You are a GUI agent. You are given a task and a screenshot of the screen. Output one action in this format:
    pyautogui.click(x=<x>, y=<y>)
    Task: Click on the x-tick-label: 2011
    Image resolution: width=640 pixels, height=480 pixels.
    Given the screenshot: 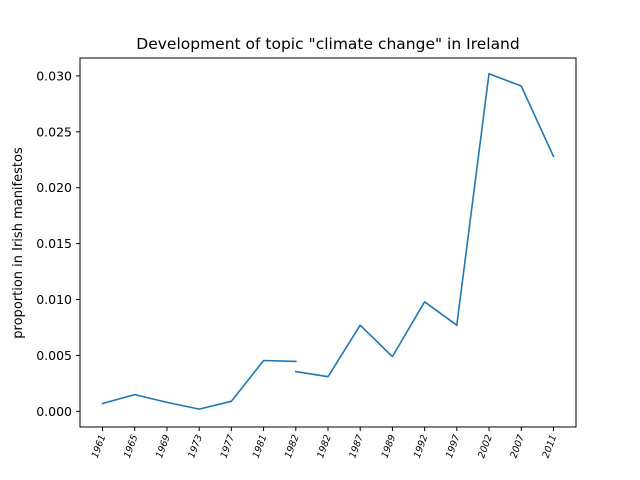 What is the action you would take?
    pyautogui.click(x=550, y=446)
    